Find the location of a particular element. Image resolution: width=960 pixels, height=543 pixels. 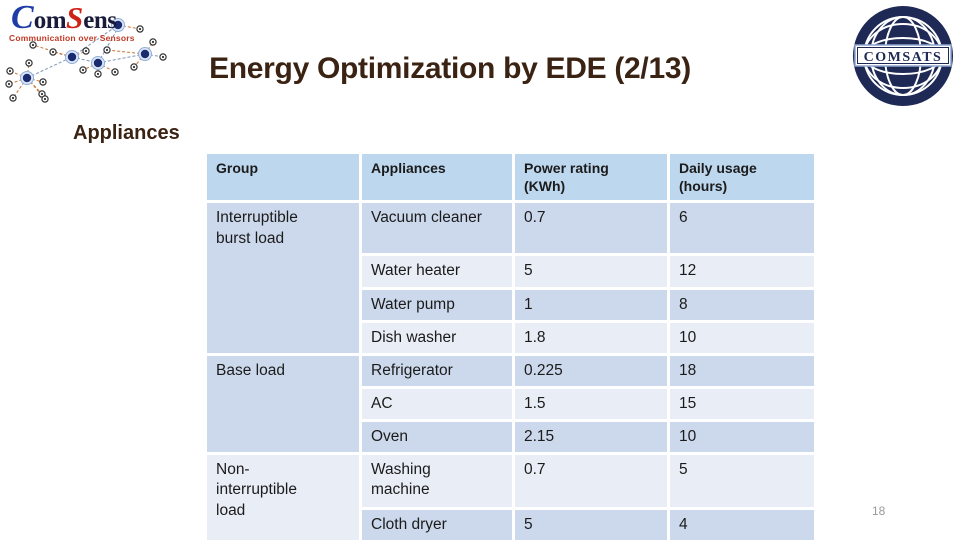

header-appliances: Appliances is located at coordinates (437, 177).